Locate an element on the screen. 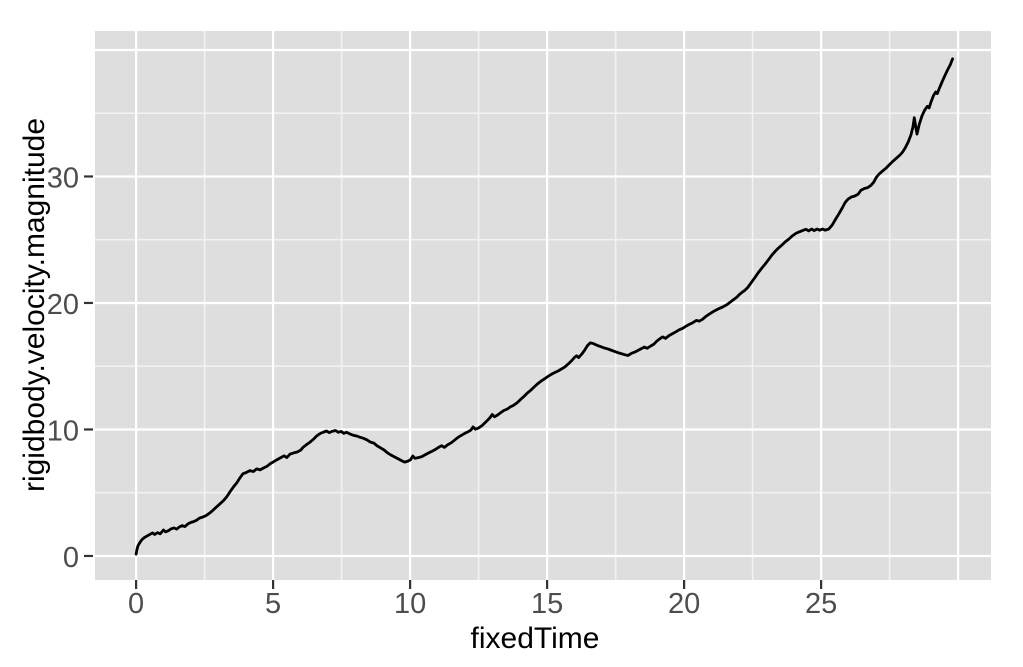 This screenshot has height=667, width=1023. y-tick-label: 0 is located at coordinates (71, 558).